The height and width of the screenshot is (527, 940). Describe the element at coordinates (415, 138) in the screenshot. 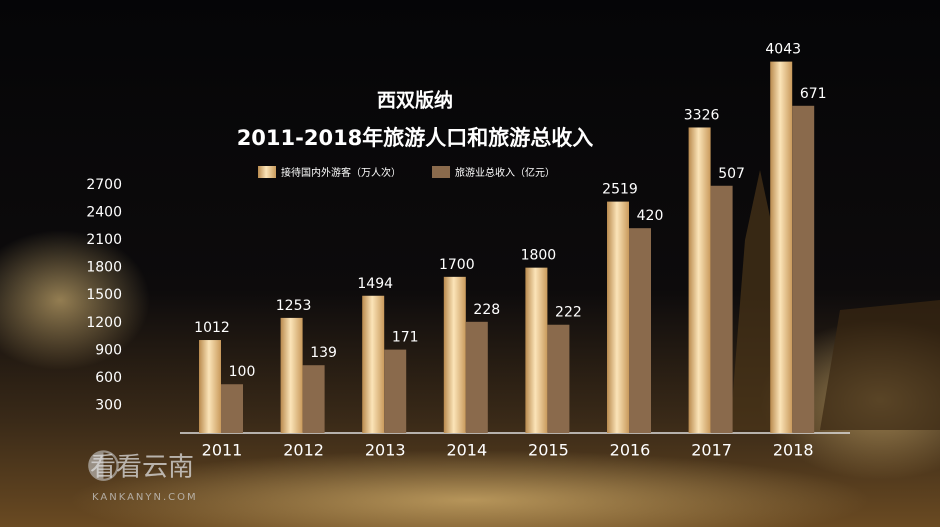

I see `chart-subtitle: 2011-2018年旅游人口和旅游总收入` at that location.